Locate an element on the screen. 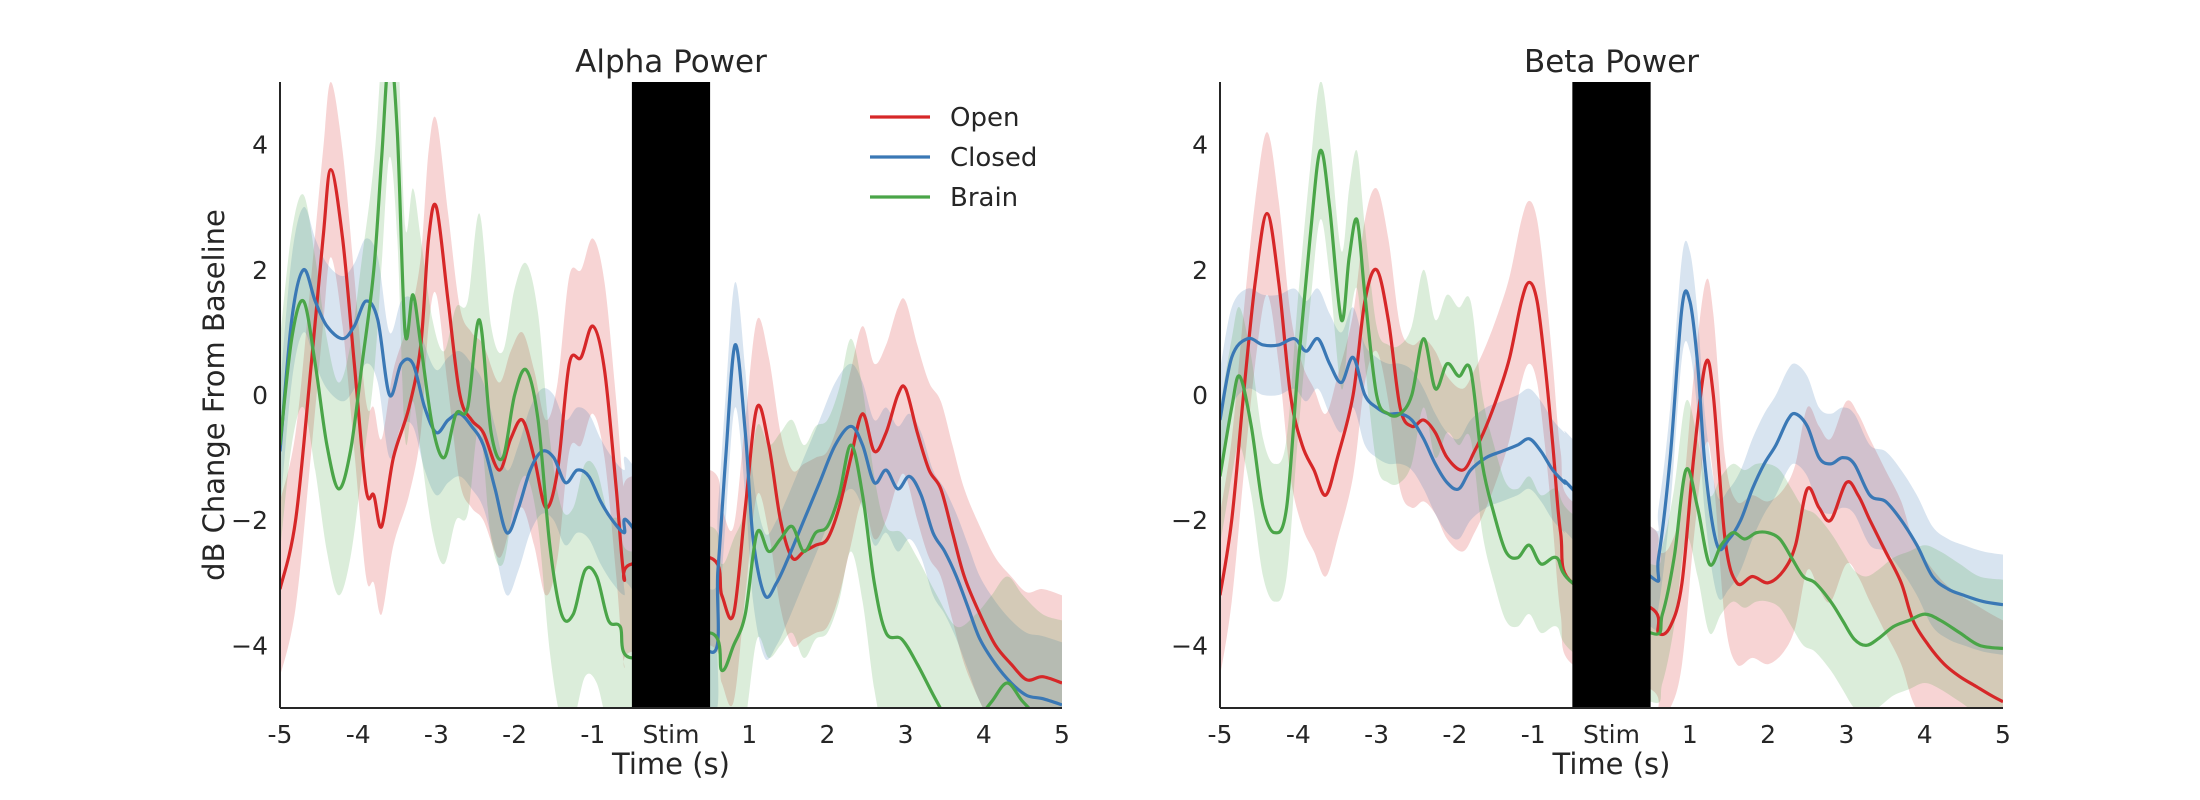 Image resolution: width=2200 pixels, height=800 pixels. y-axis-label: dB Change From Baseline is located at coordinates (214, 395).